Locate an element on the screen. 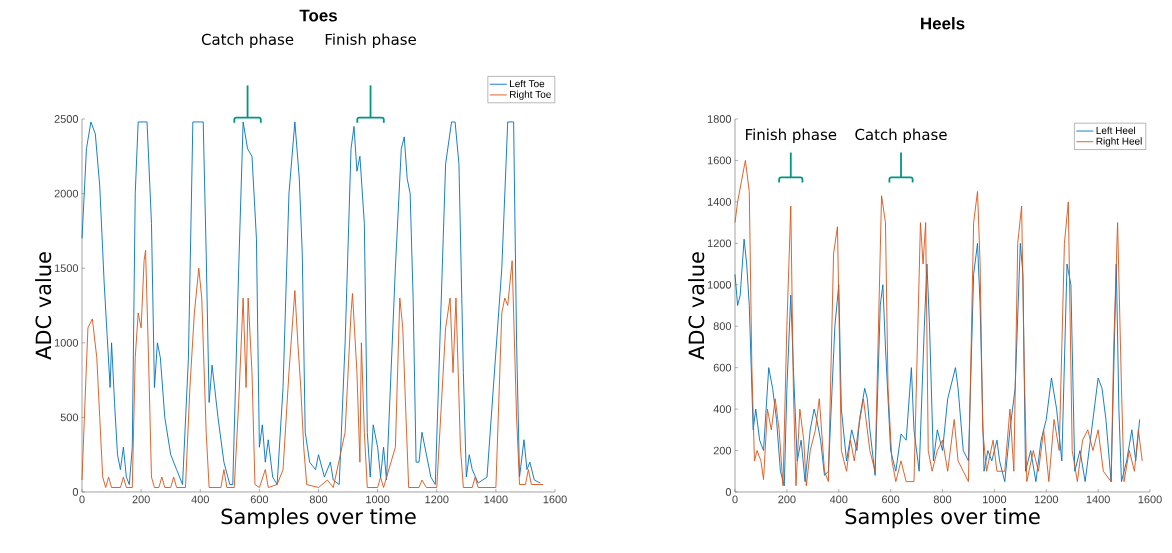  annotation: Finish phase is located at coordinates (791, 135).